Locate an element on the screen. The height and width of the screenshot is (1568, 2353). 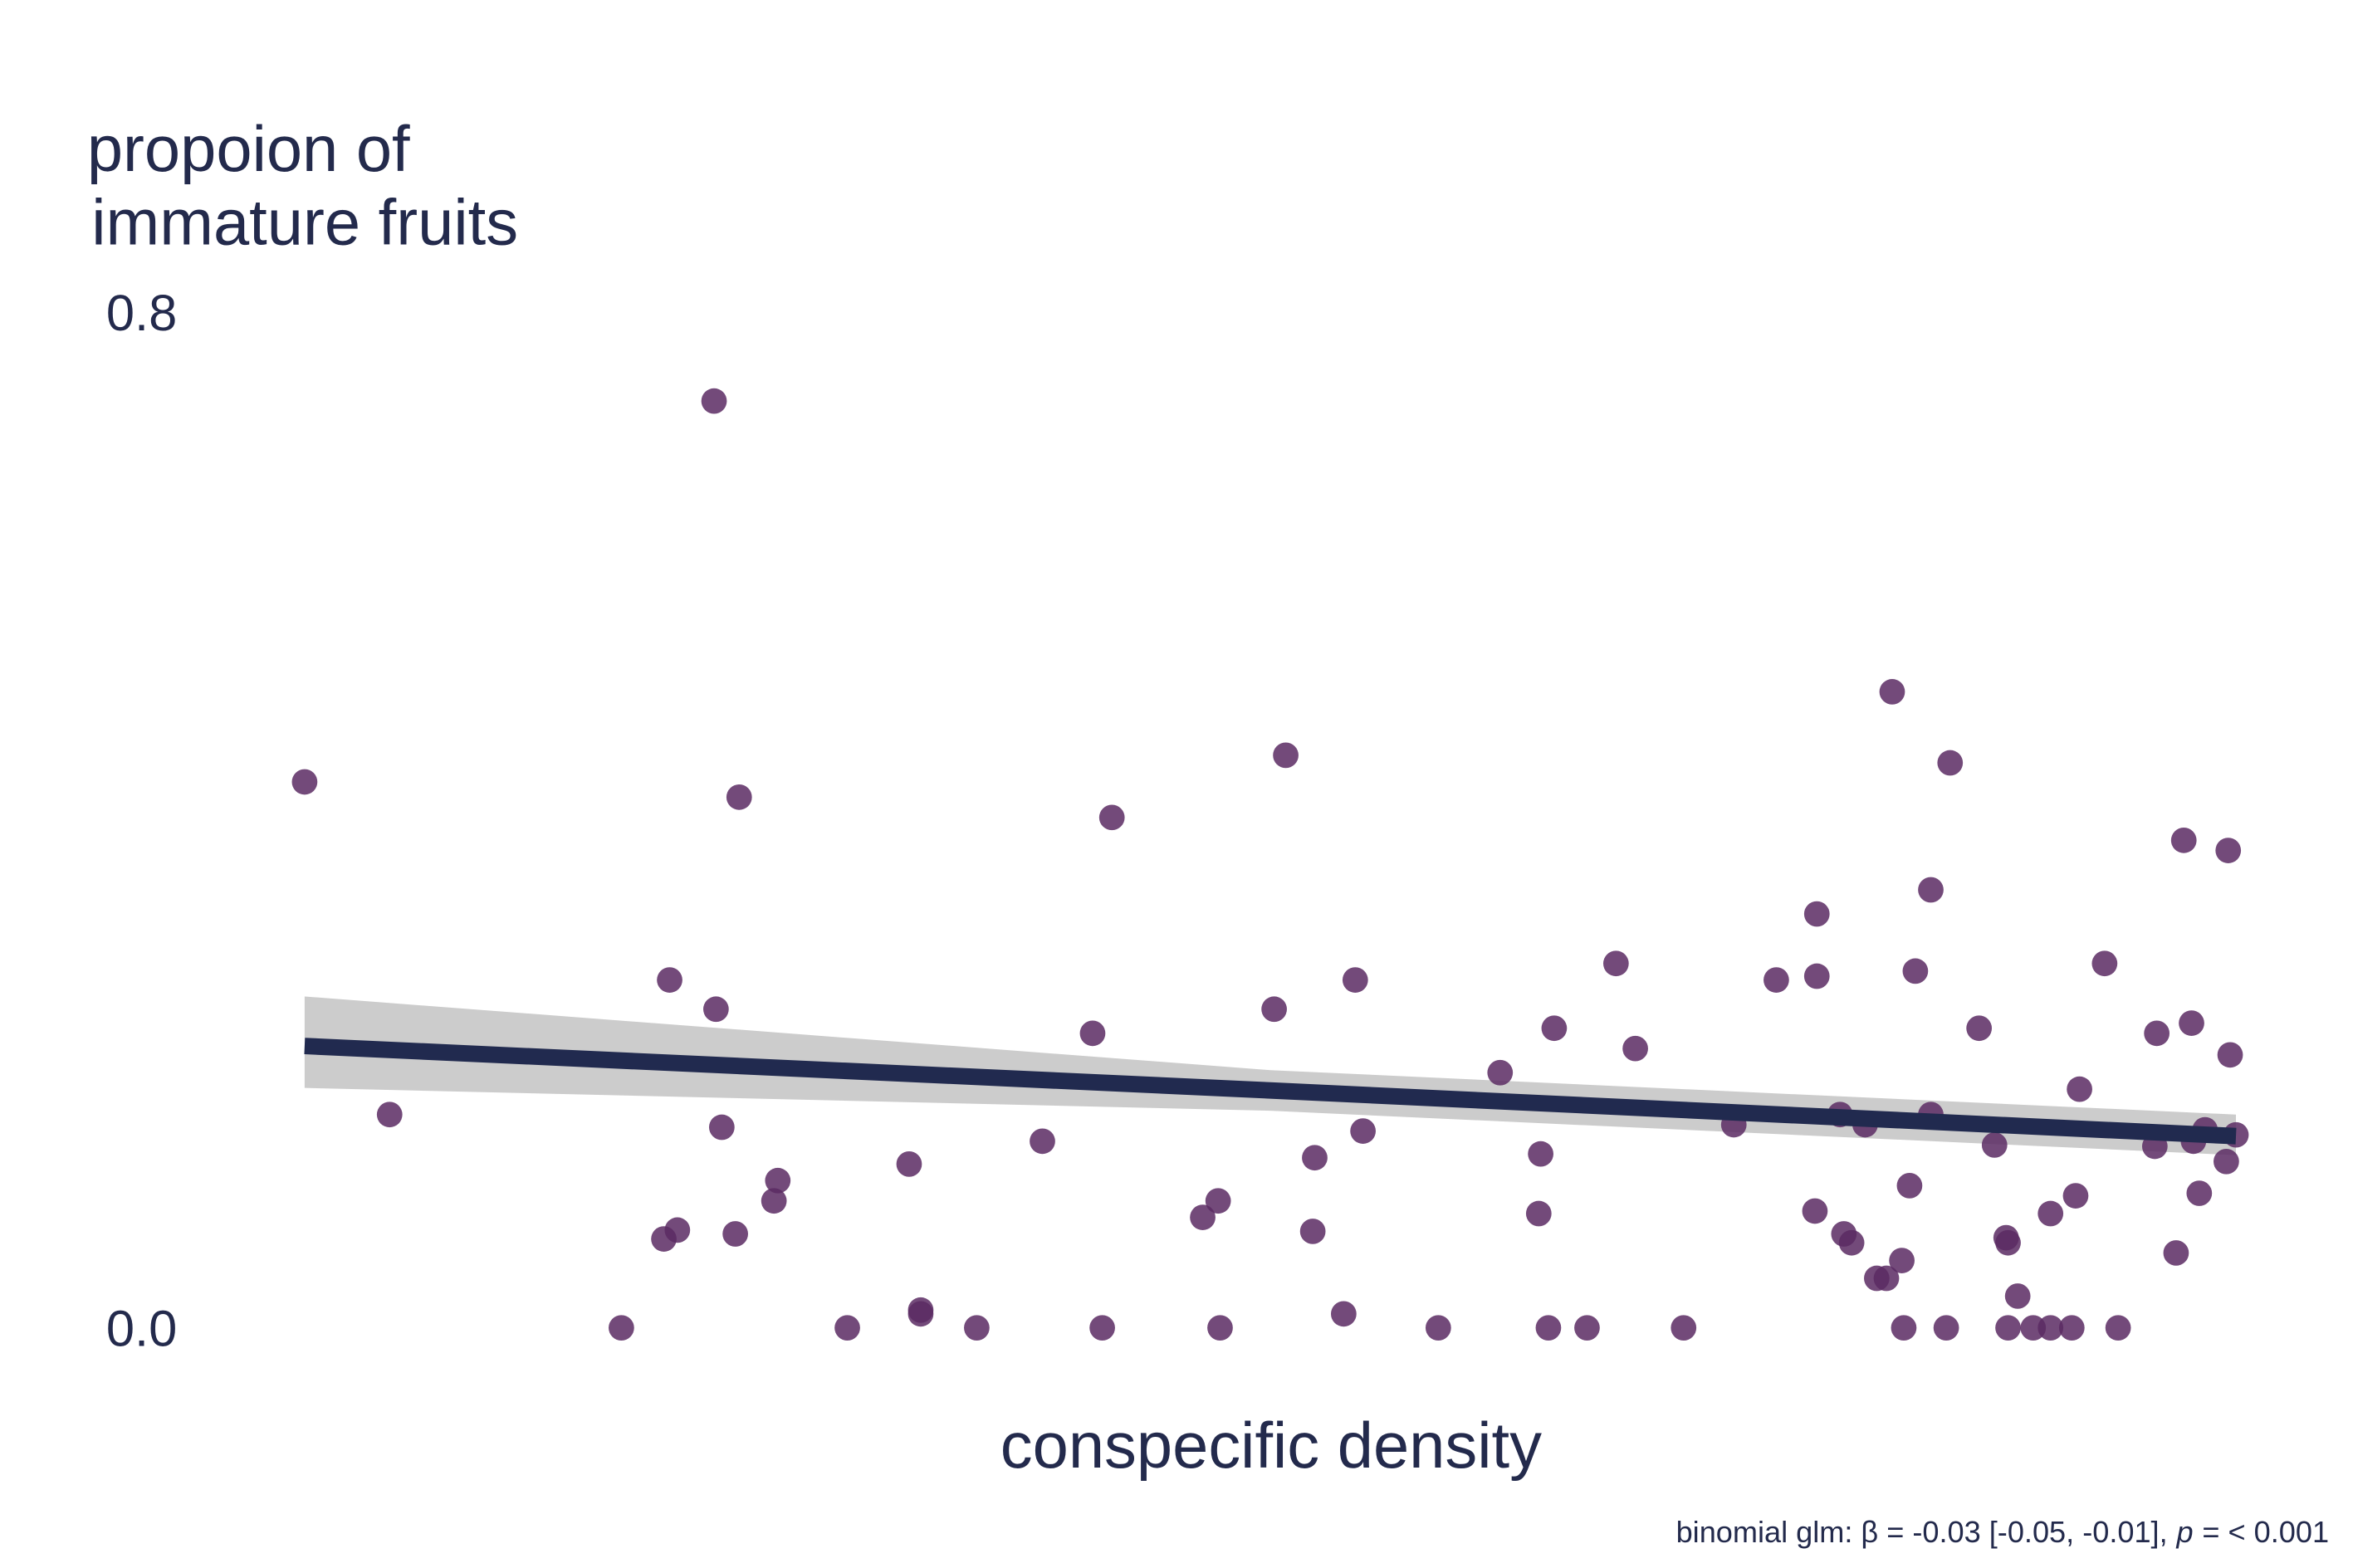
y-tick-label: 0.0 is located at coordinates (141, 1329).